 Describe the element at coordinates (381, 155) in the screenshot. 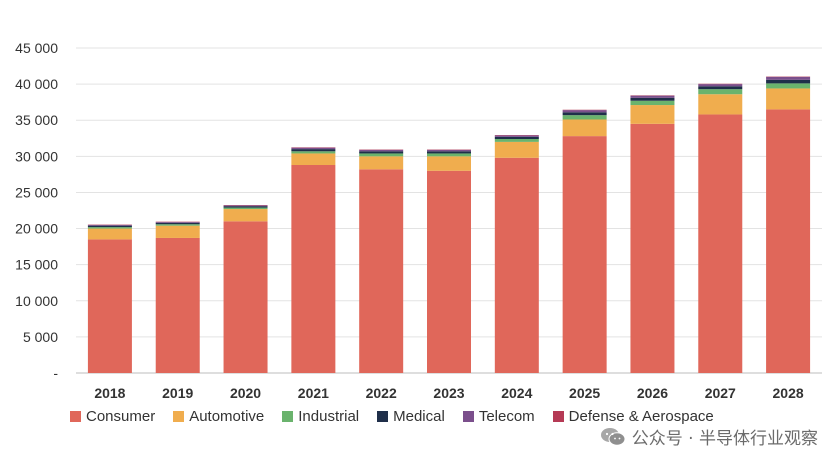

I see `bar-industrial-2022` at that location.